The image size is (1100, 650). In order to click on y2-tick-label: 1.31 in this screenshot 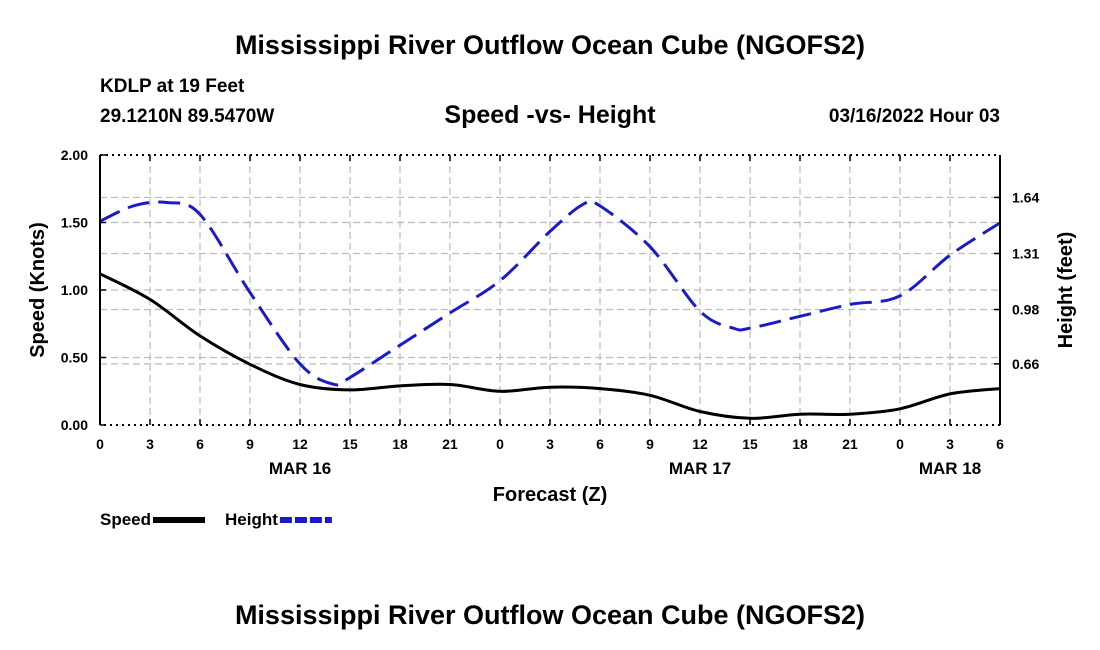, I will do `click(1025, 253)`.